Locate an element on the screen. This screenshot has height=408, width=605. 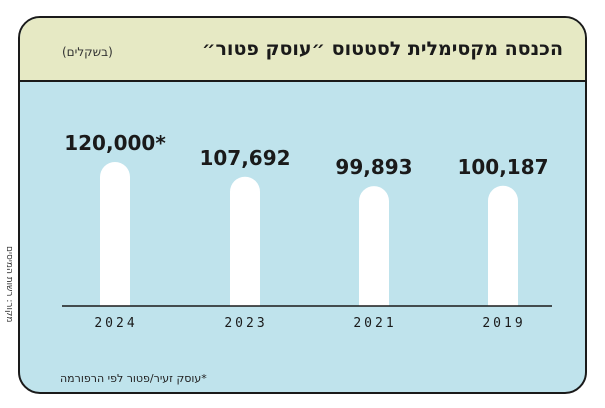
bar-2019 is located at coordinates (503, 245).